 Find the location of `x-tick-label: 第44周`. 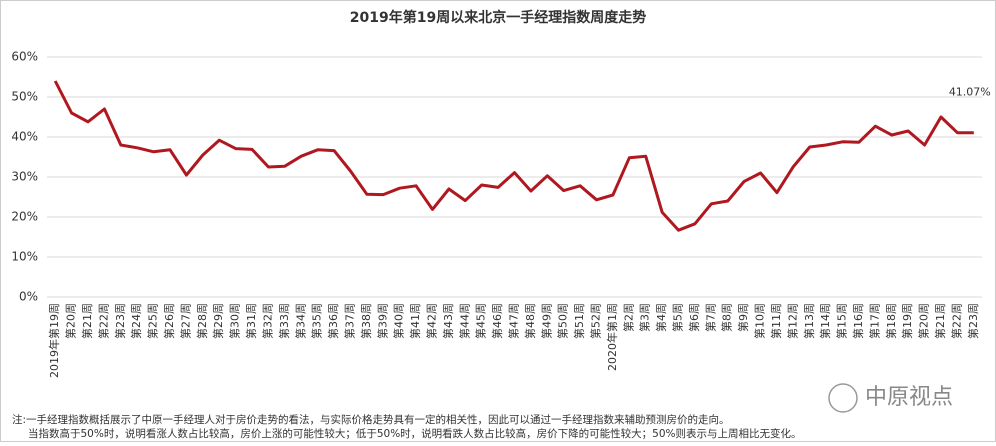

x-tick-label: 第44周 is located at coordinates (464, 321).